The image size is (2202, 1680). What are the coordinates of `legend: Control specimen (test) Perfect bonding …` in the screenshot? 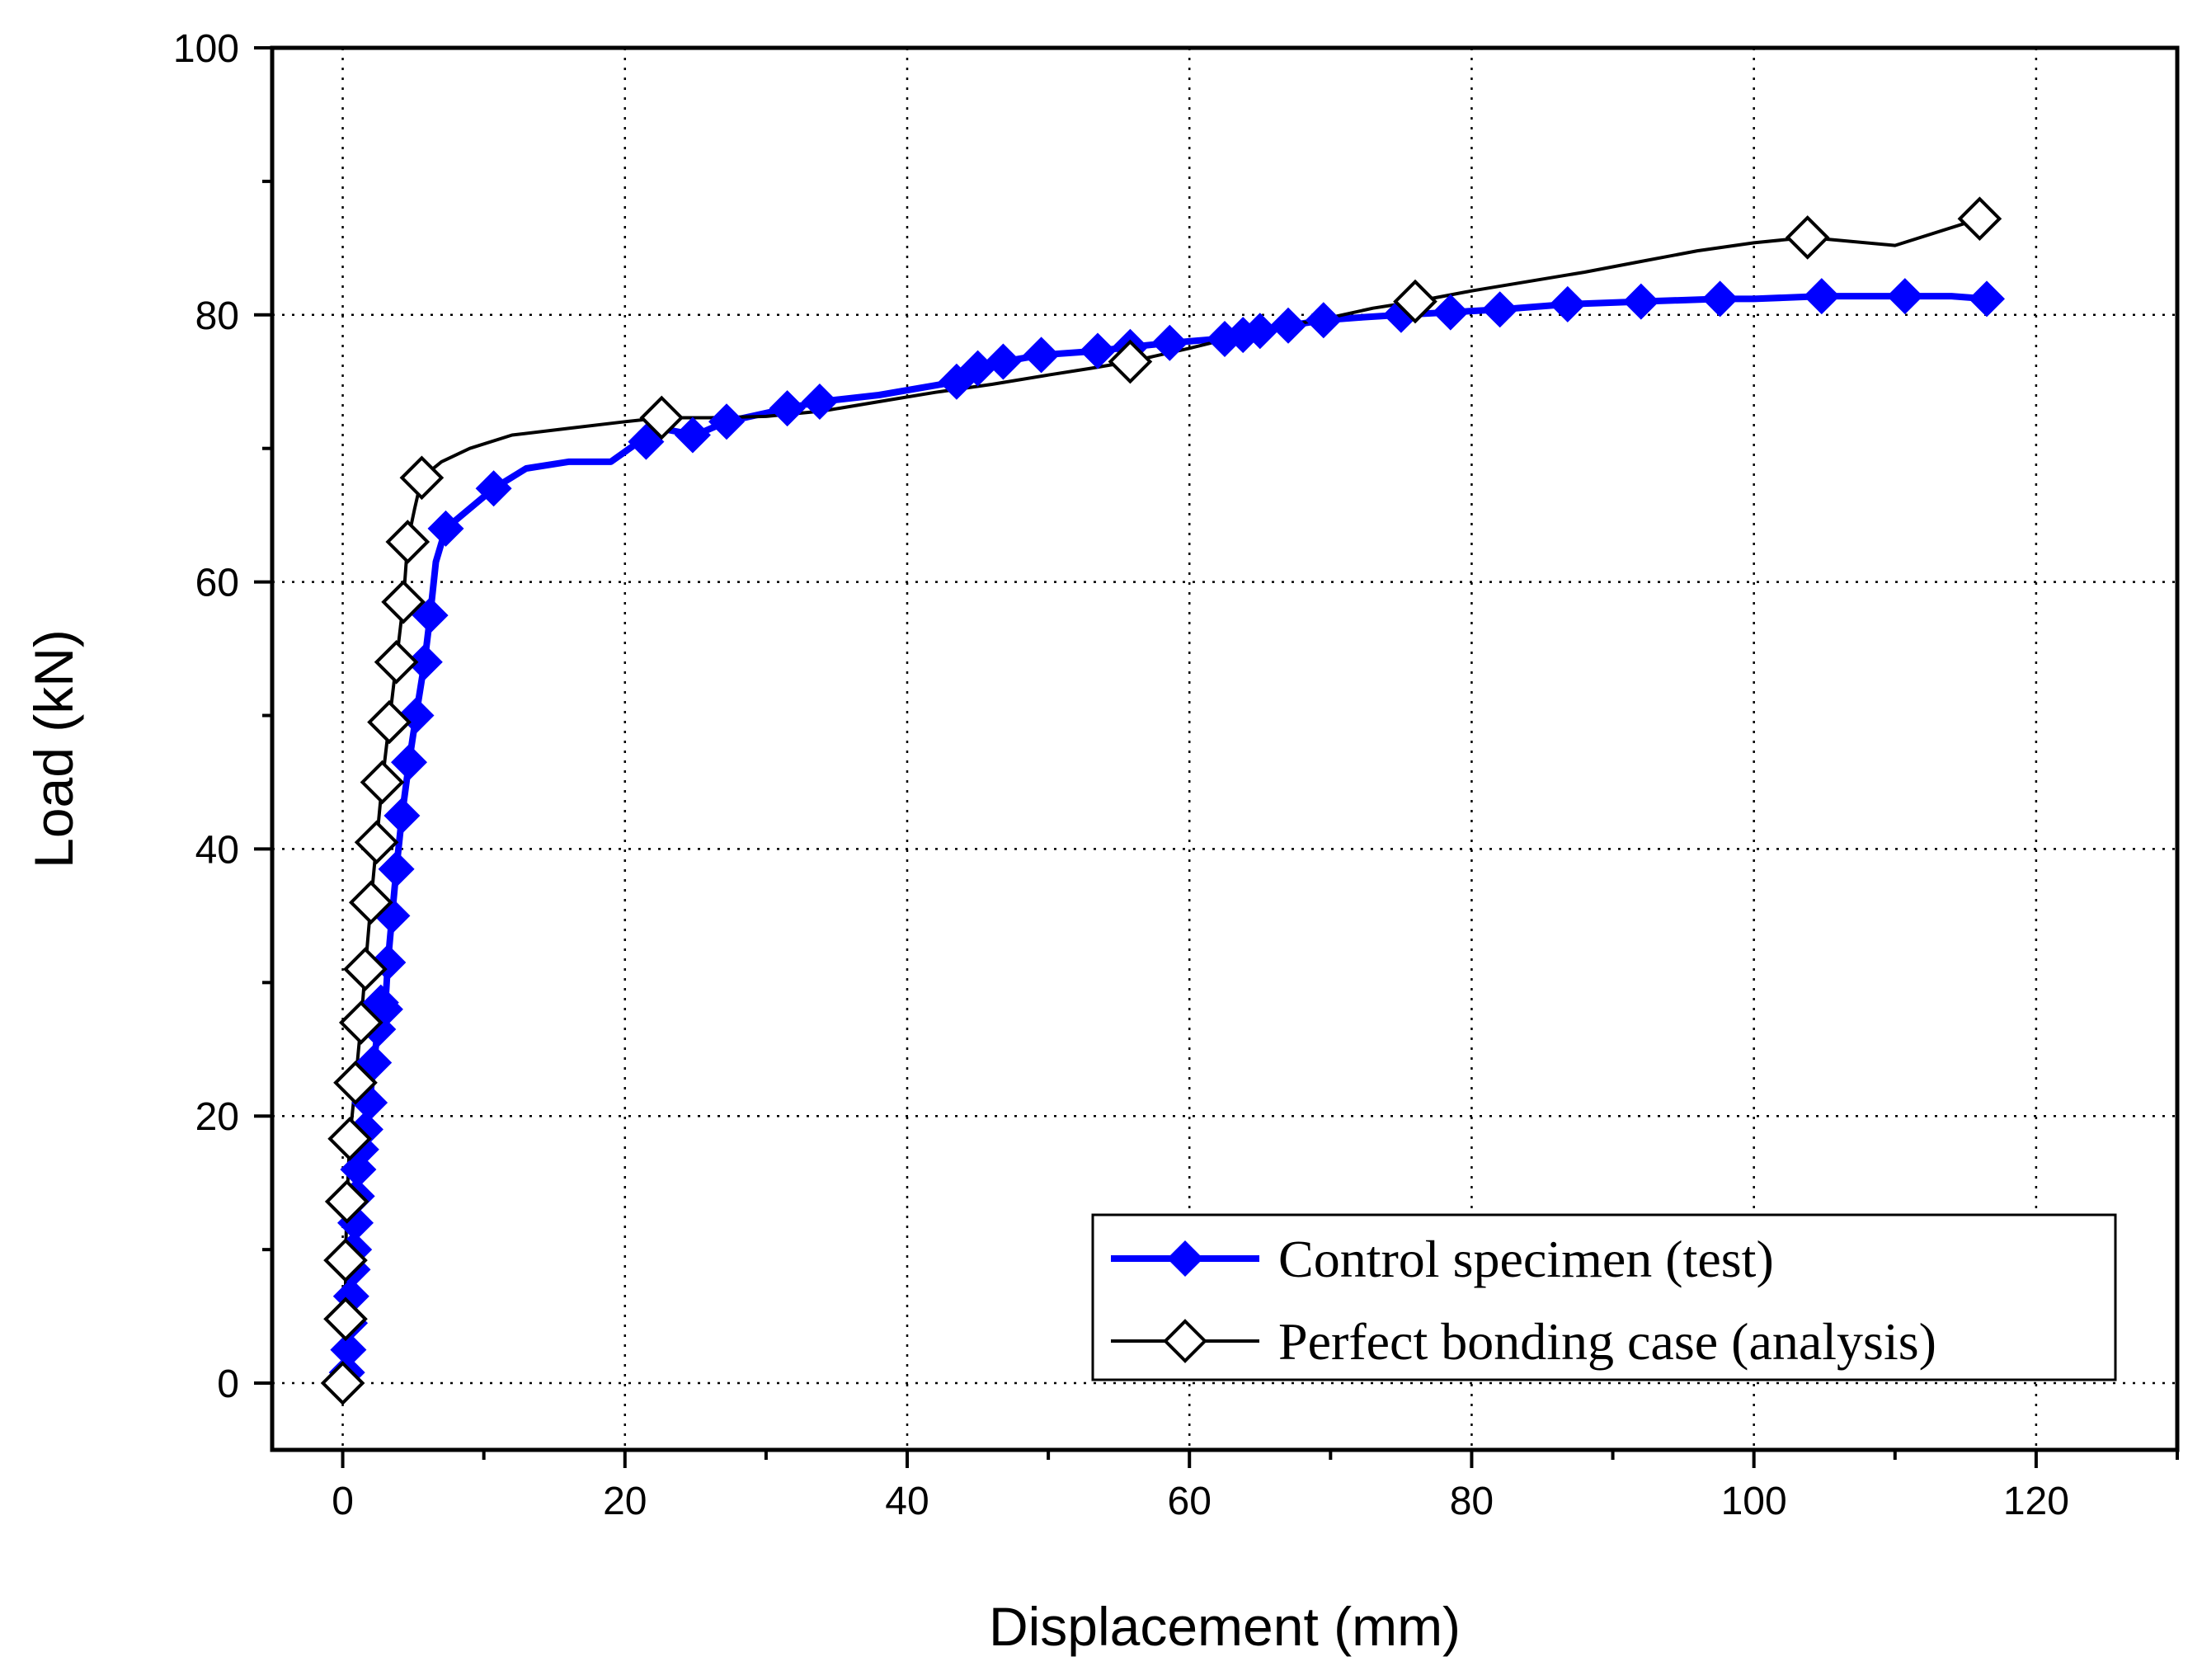 It's located at (1604, 1297).